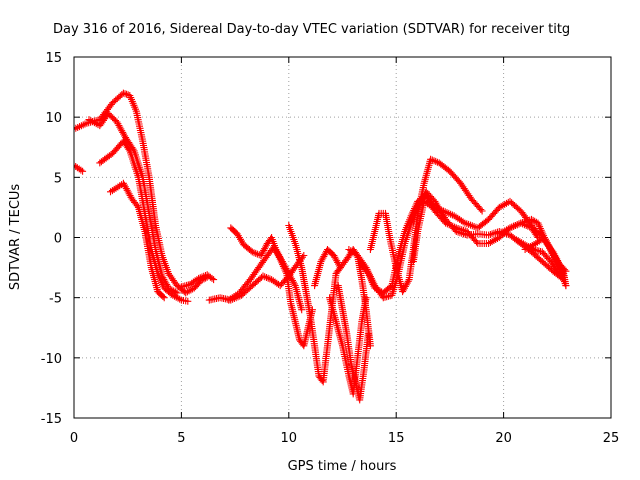 This screenshot has width=640, height=480. What do you see at coordinates (58, 239) in the screenshot?
I see `y-tick-label: 0` at bounding box center [58, 239].